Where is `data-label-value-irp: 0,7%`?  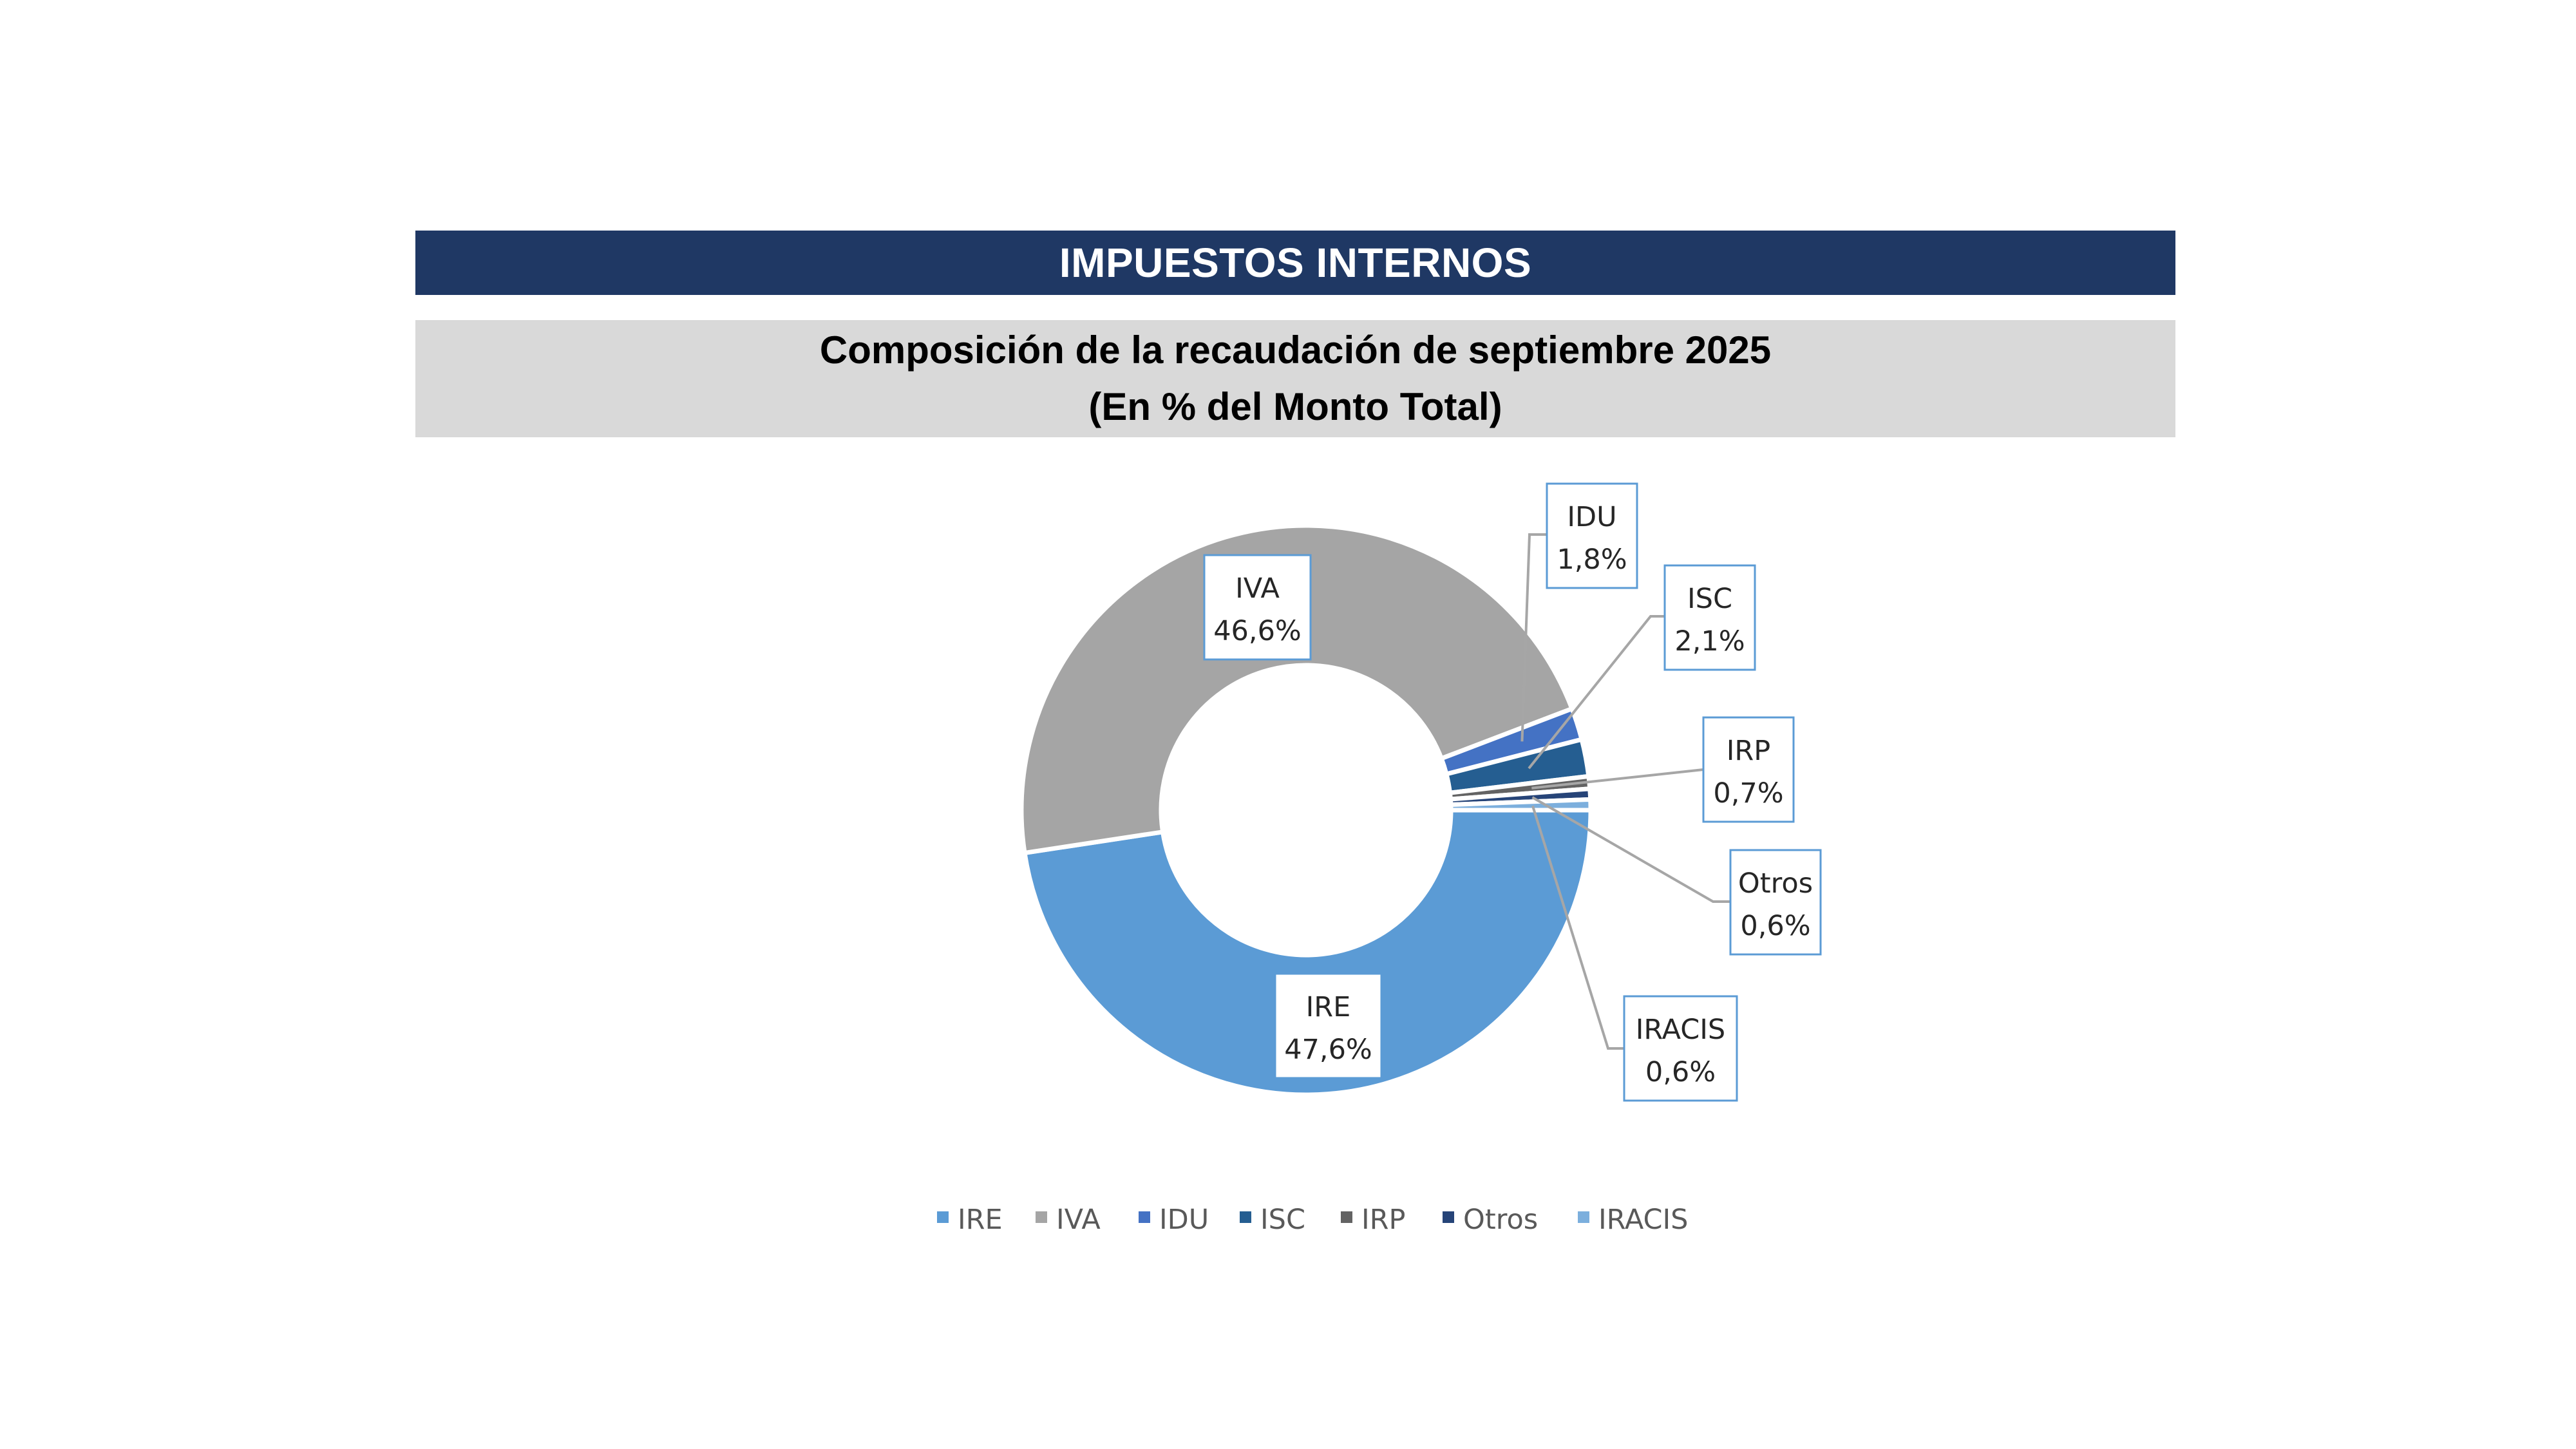
data-label-value-irp: 0,7% is located at coordinates (1748, 793).